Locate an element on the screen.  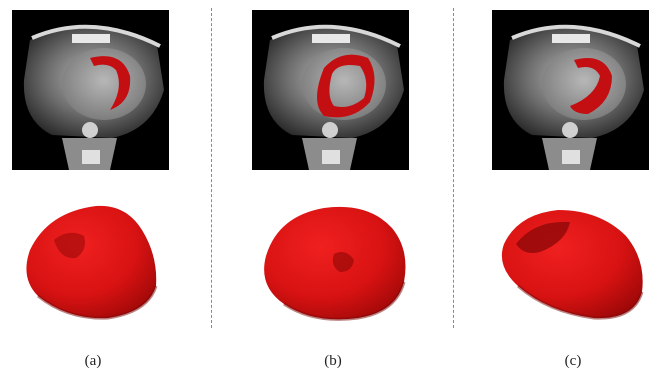
caption-a: (a) is located at coordinates (93, 361).